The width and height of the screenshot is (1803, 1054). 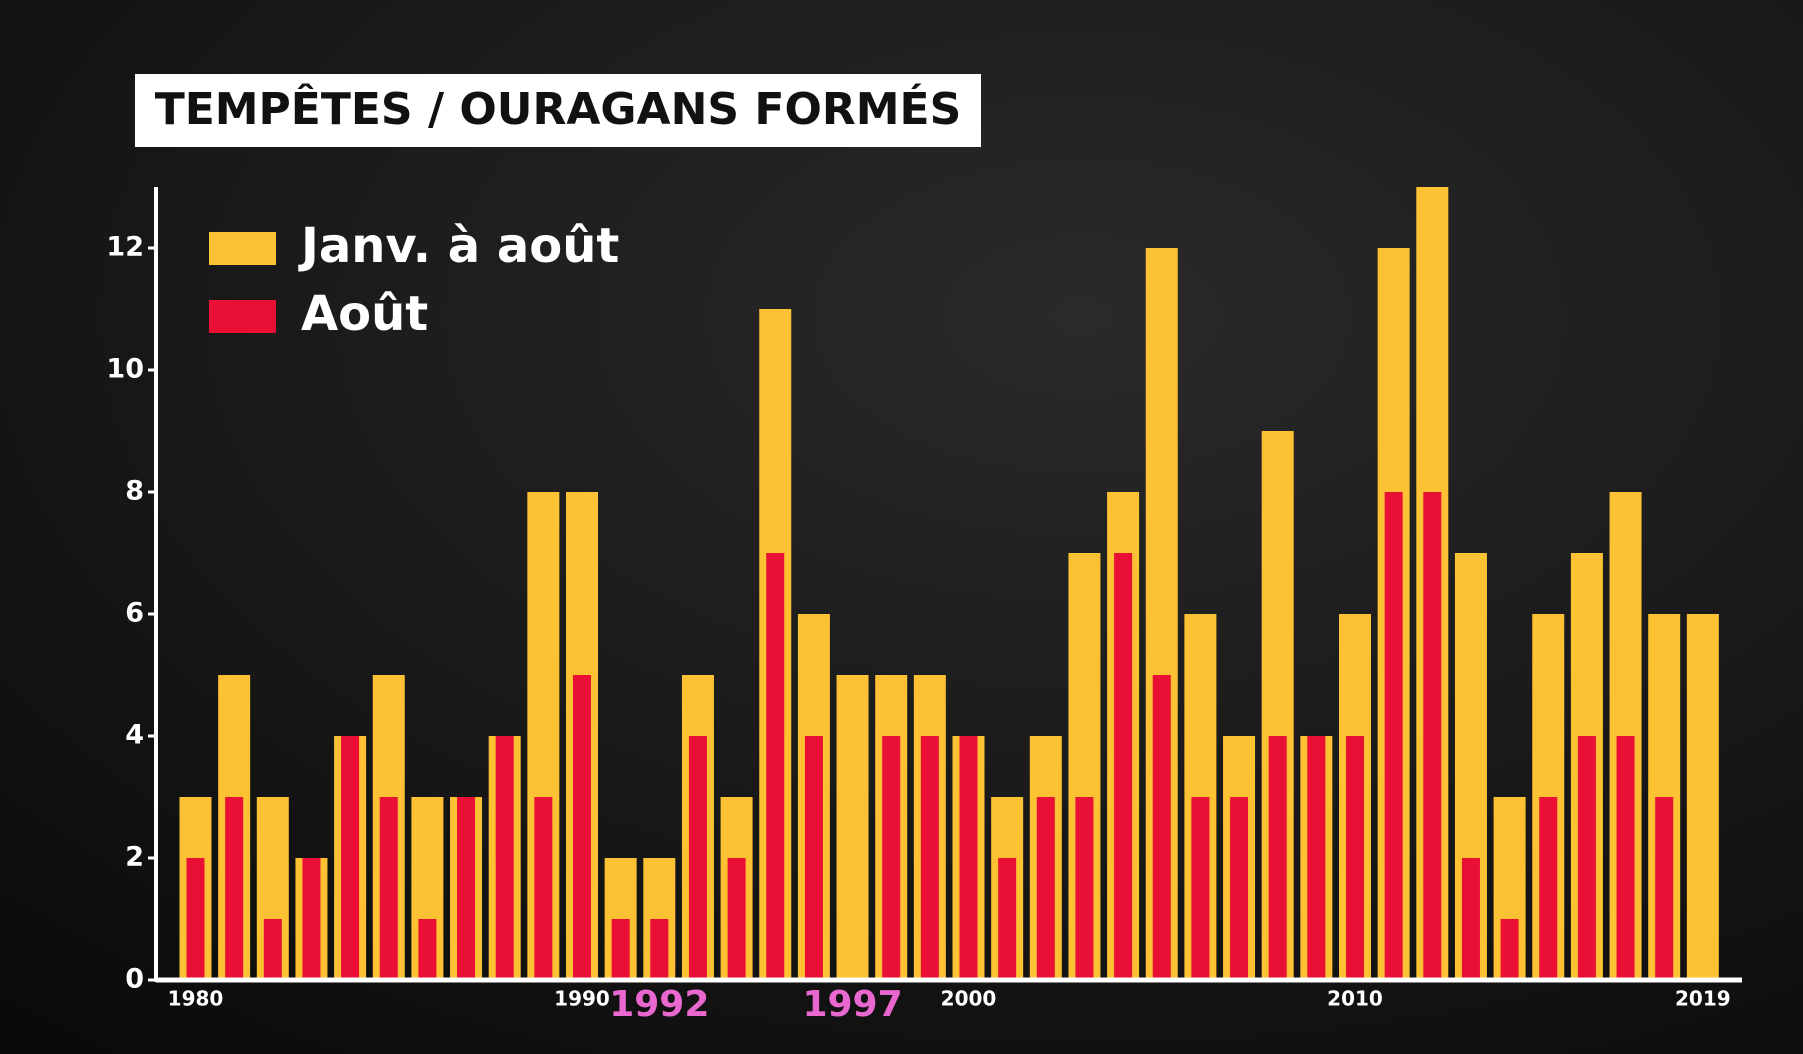 What do you see at coordinates (364, 314) in the screenshot?
I see `legend-label: Août` at bounding box center [364, 314].